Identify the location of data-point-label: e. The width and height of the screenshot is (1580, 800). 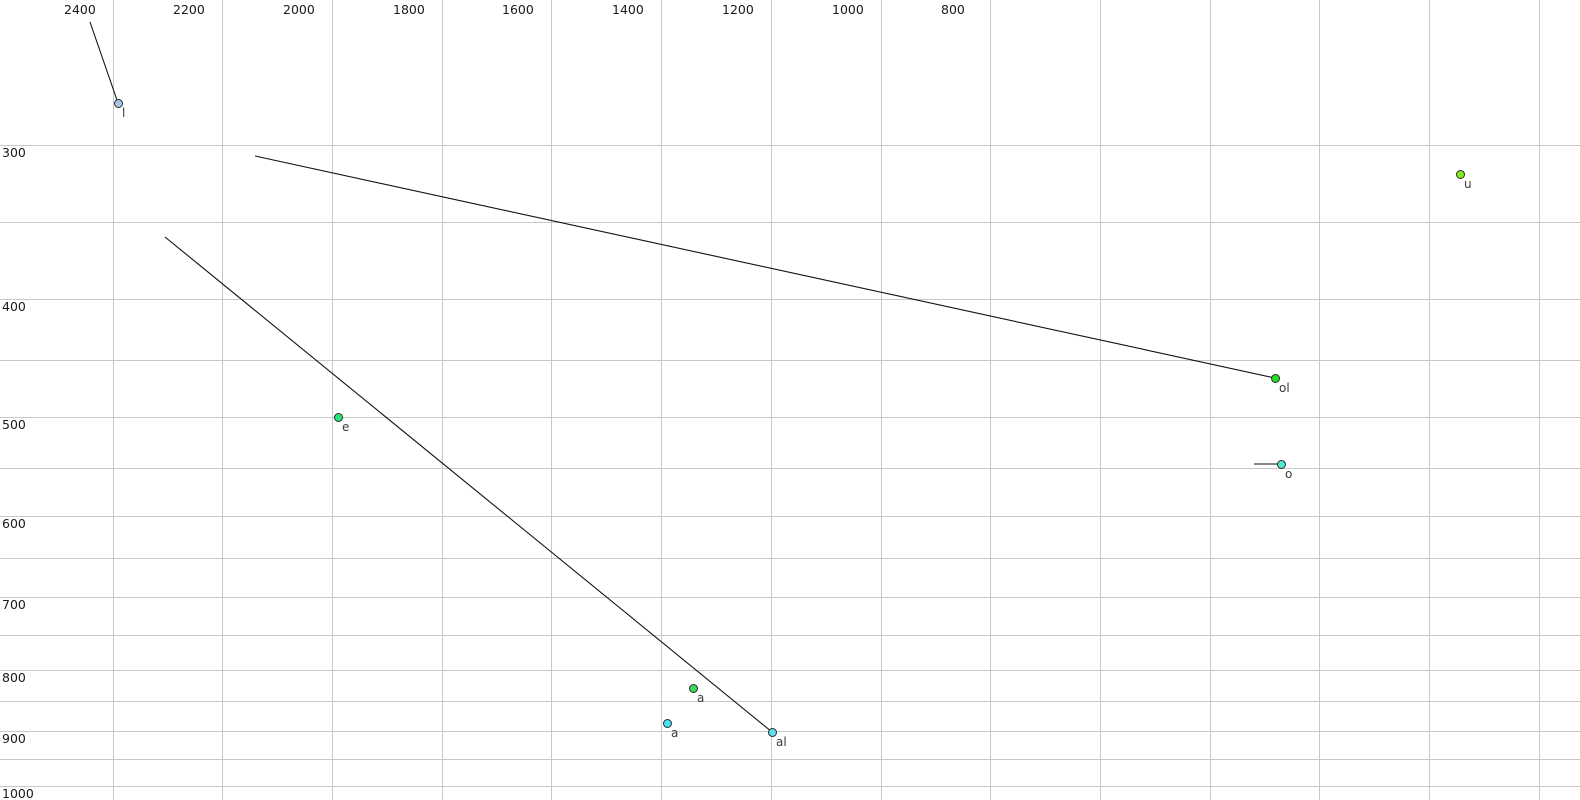
(346, 427).